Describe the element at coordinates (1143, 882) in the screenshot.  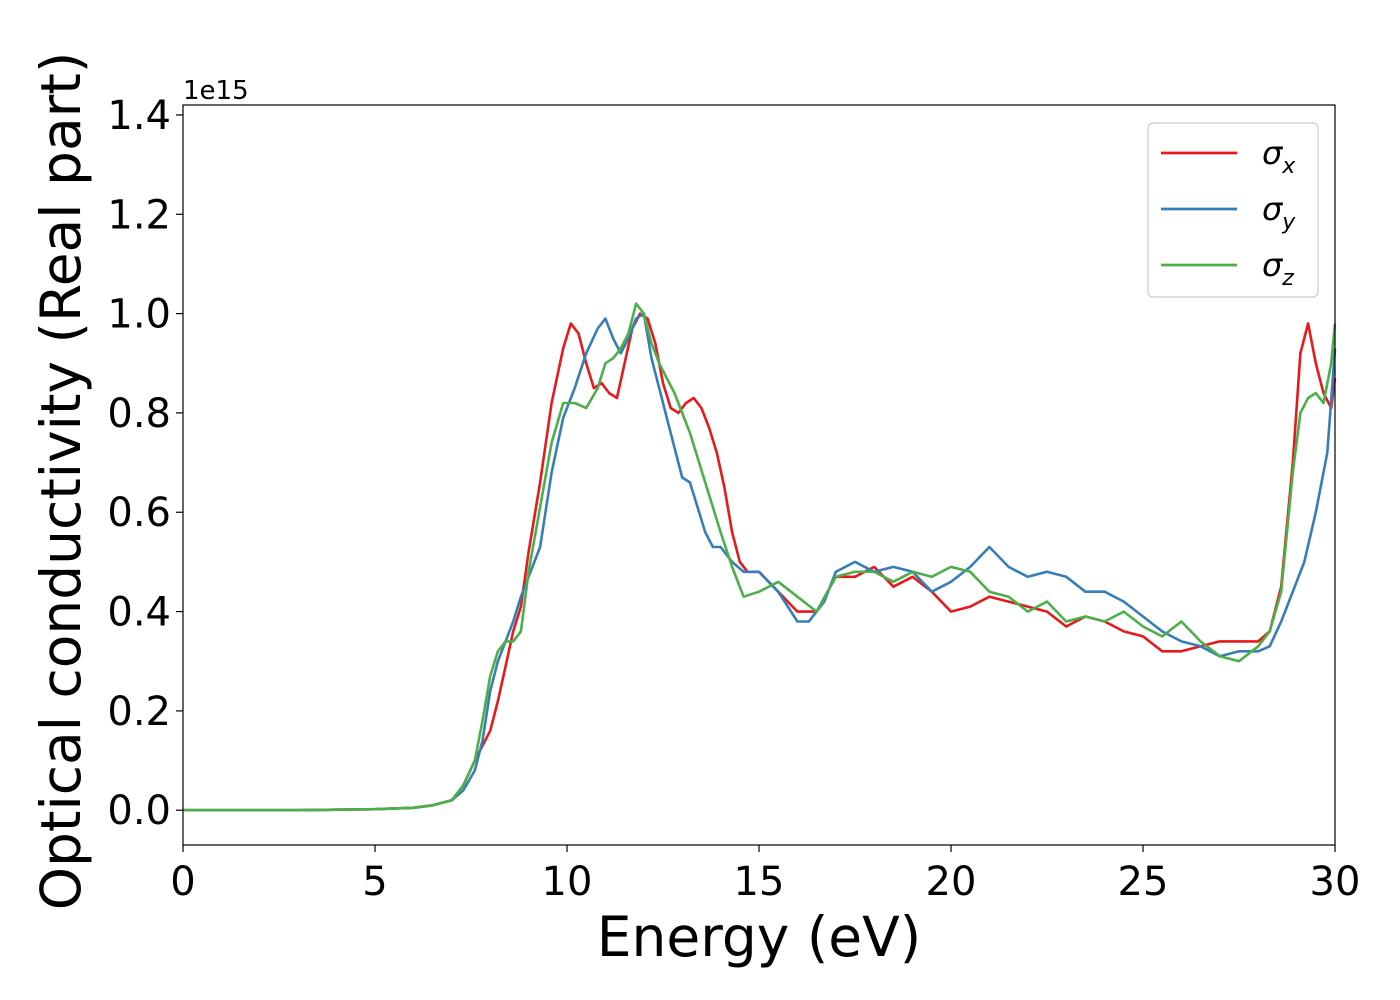
I see `x-tick-label: 25` at that location.